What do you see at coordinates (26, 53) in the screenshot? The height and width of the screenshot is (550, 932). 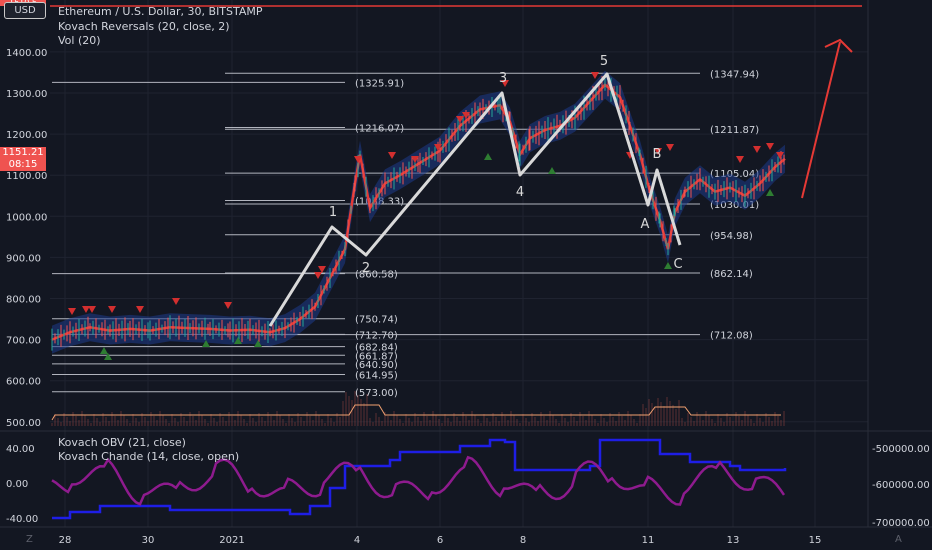 I see `price-axis-label: 1400.00` at bounding box center [26, 53].